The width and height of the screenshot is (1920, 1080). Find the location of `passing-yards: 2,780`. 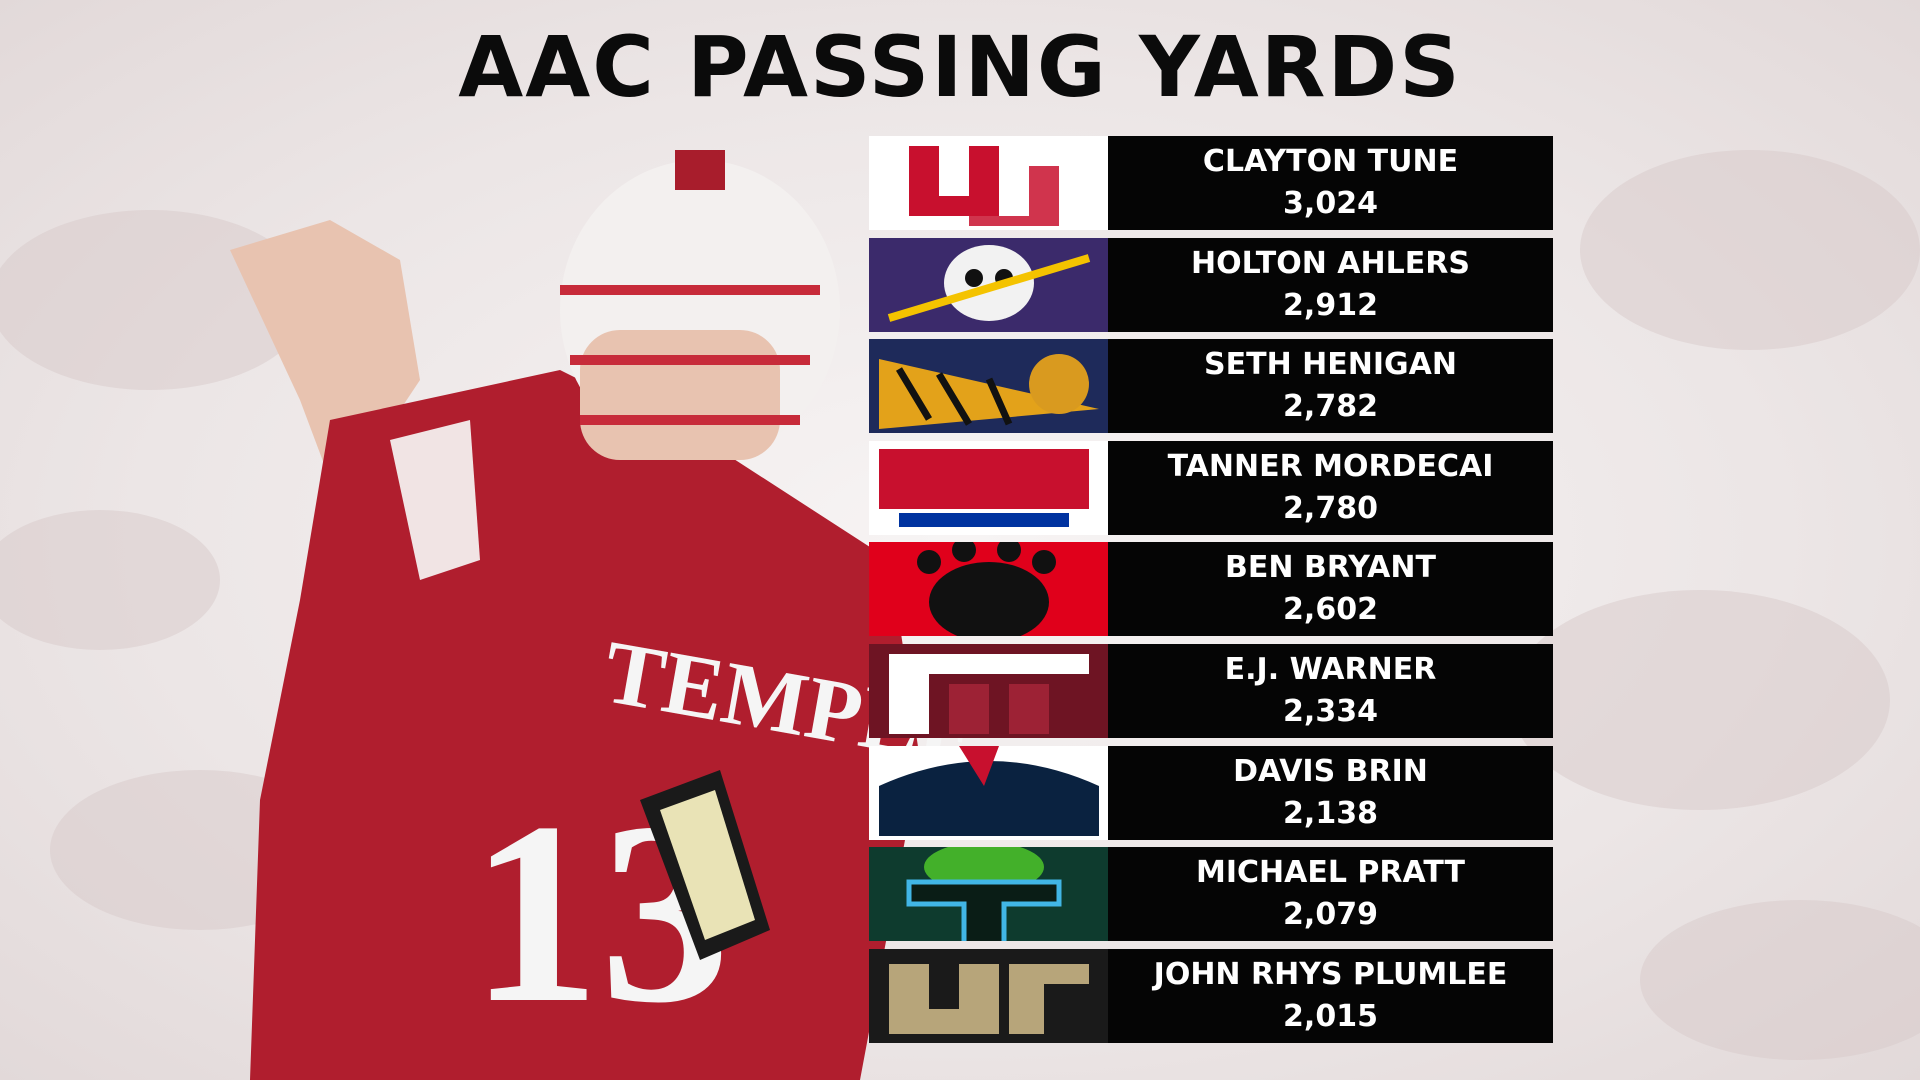

passing-yards: 2,780 is located at coordinates (1330, 508).